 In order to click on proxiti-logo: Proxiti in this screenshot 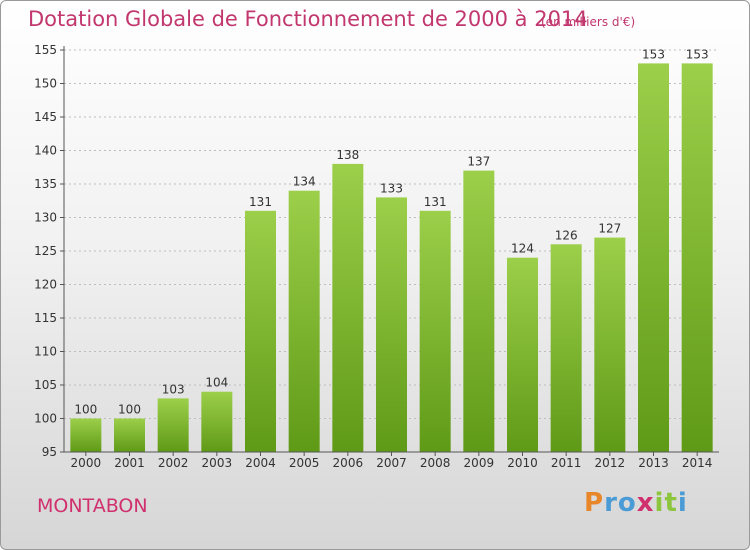, I will do `click(636, 503)`.